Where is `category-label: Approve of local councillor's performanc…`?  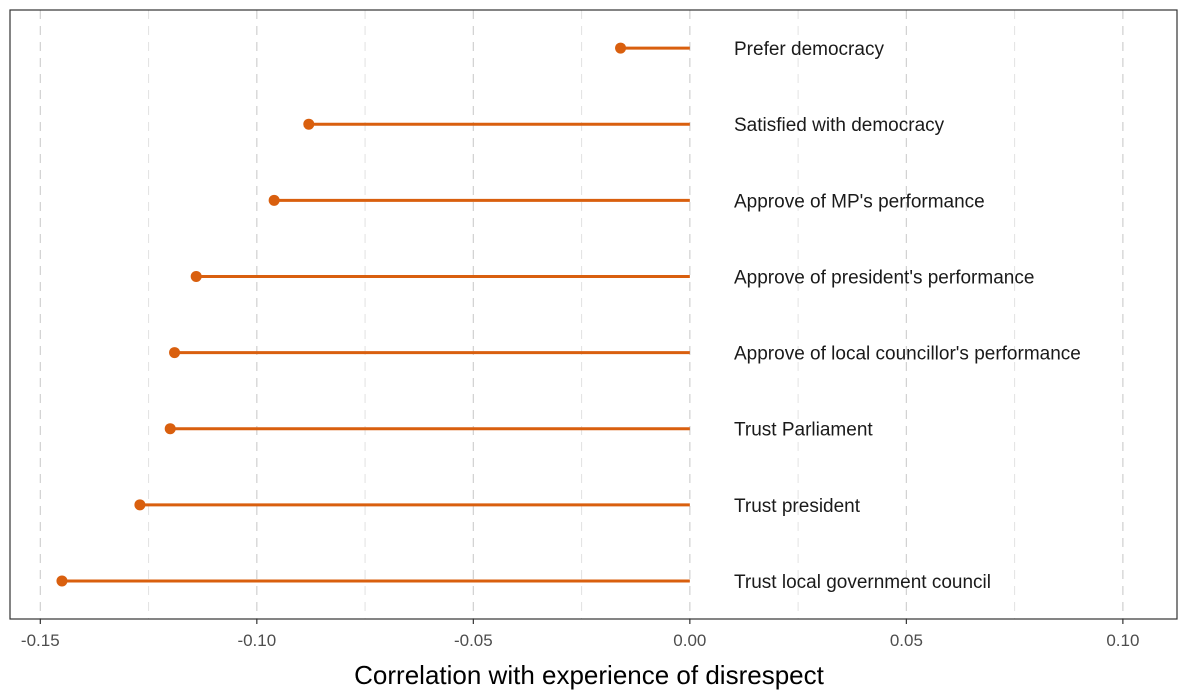
category-label: Approve of local councillor's performanc… is located at coordinates (907, 354).